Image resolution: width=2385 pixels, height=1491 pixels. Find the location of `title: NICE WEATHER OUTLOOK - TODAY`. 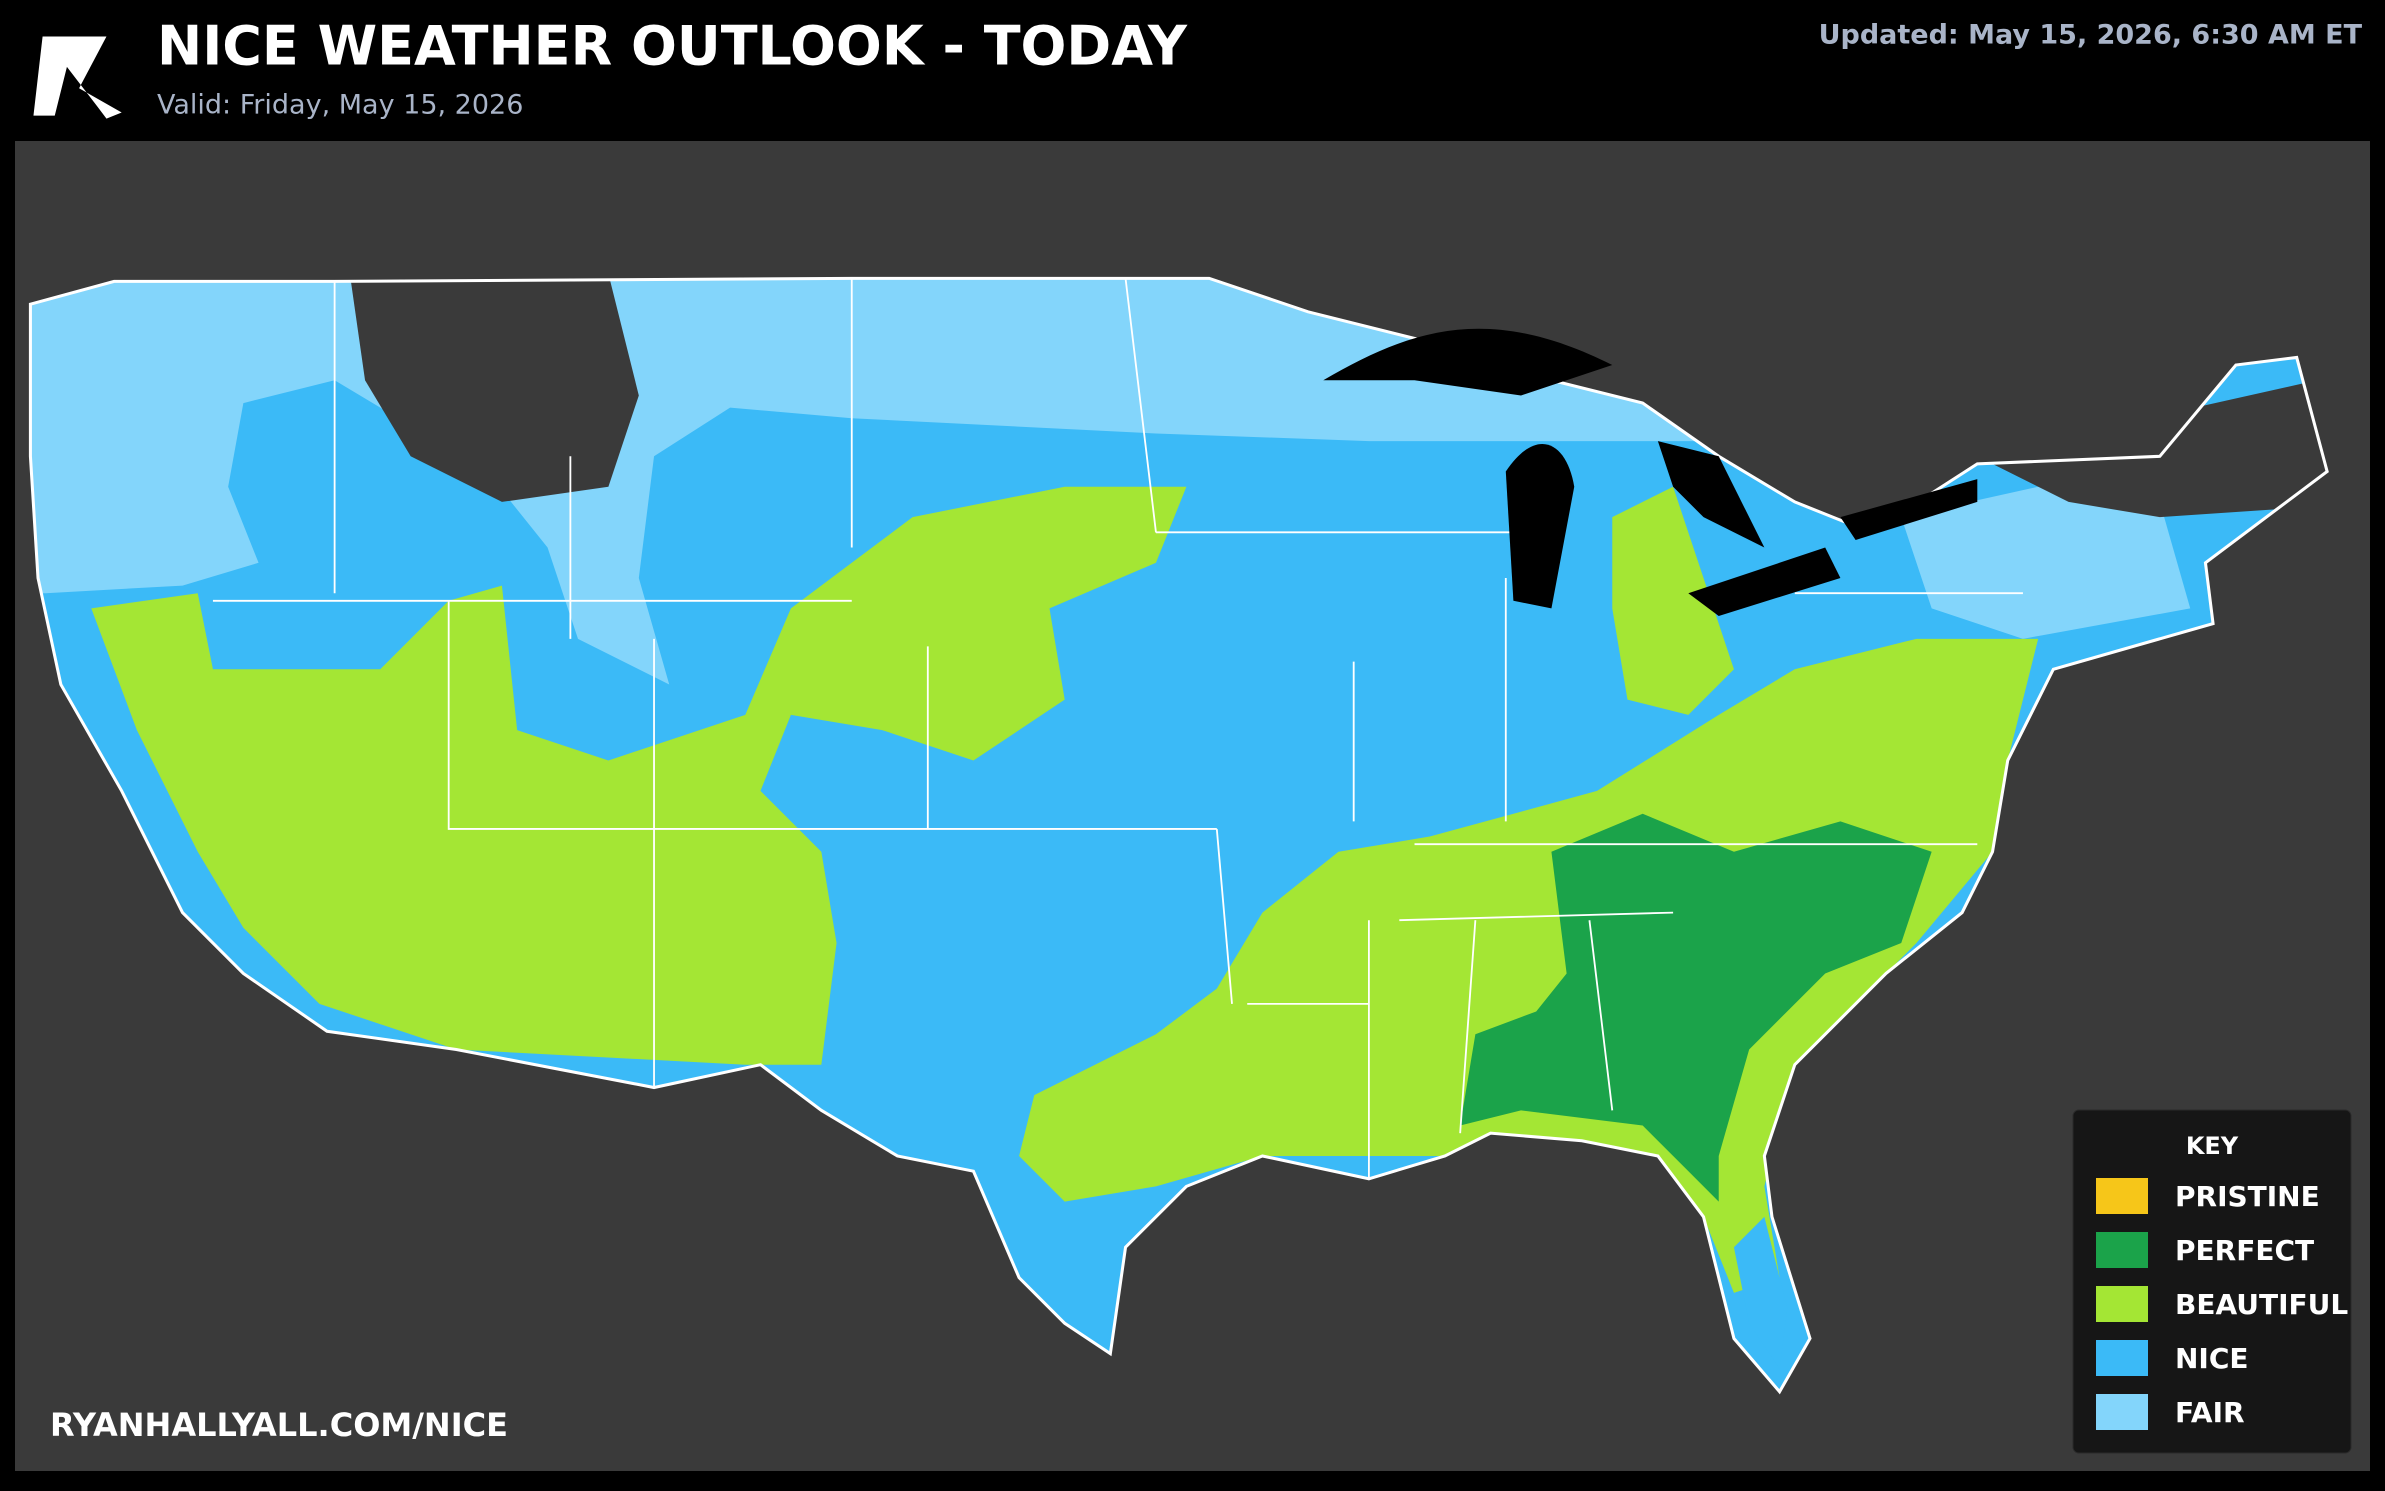

title: NICE WEATHER OUTLOOK - TODAY is located at coordinates (672, 46).